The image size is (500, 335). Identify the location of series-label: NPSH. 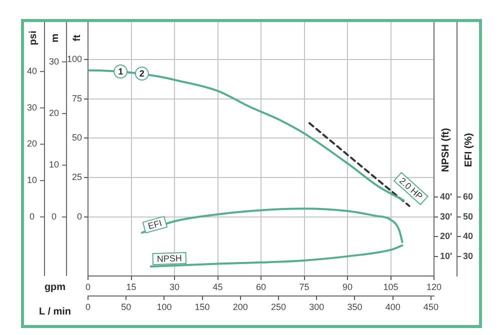
(169, 258).